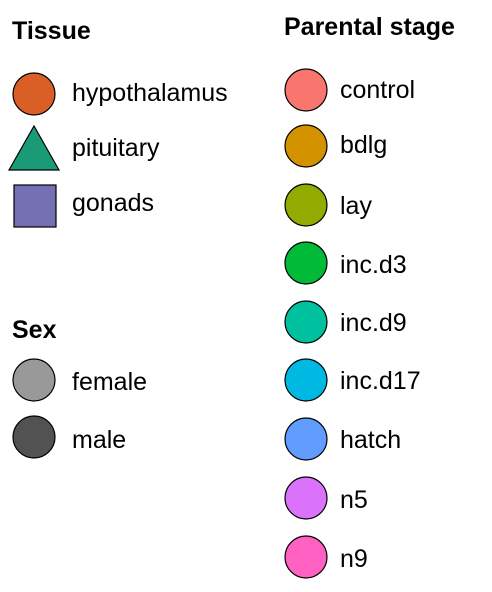  I want to click on pituitary-symbol, so click(34, 147).